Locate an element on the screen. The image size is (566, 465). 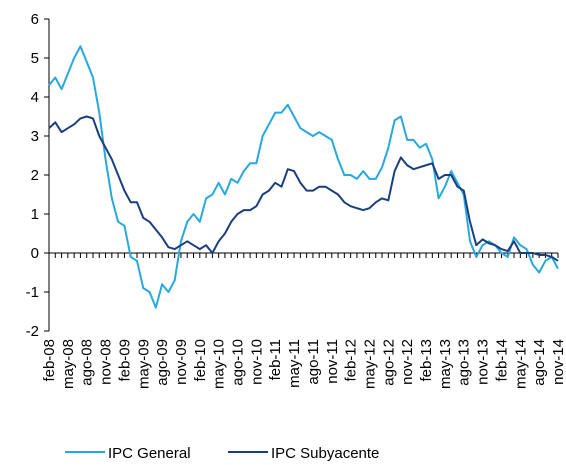
x-tick-label: nov-09 is located at coordinates (181, 362).